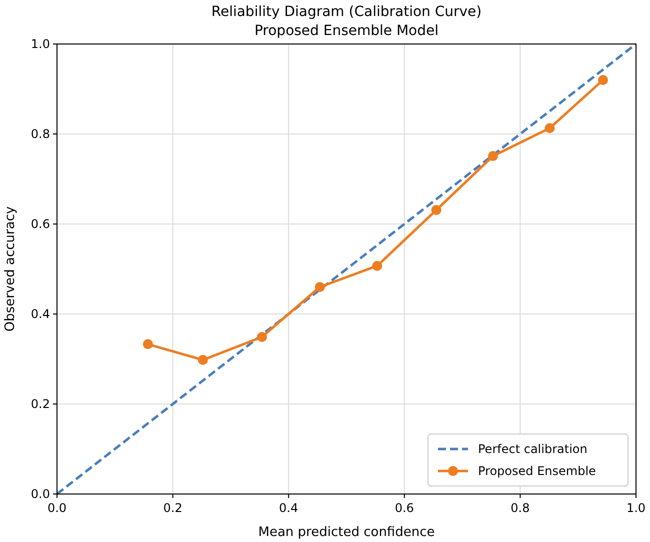 The image size is (650, 542). I want to click on chart-title: Reliability Diagram (Calibration Curve), so click(346, 12).